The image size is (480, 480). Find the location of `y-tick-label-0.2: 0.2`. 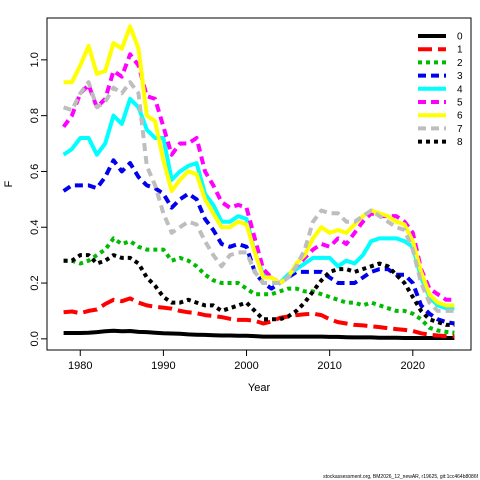

y-tick-label-0.2: 0.2 is located at coordinates (35, 282).